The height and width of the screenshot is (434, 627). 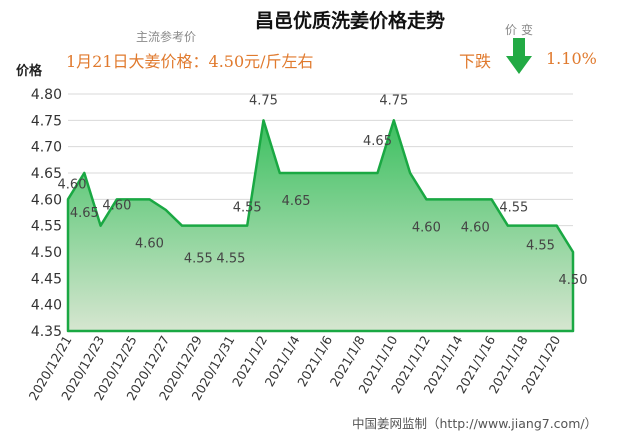 I want to click on y-tick-label: 4.65, so click(x=46, y=174).